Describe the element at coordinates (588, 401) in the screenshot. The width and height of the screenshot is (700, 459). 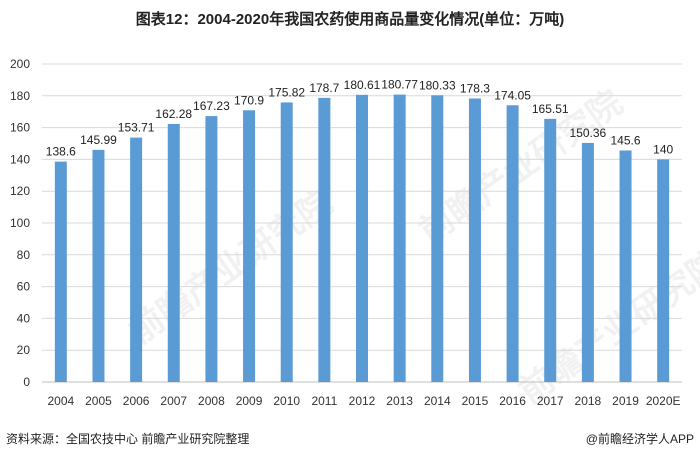
I see `x-tick-label: 2018` at that location.